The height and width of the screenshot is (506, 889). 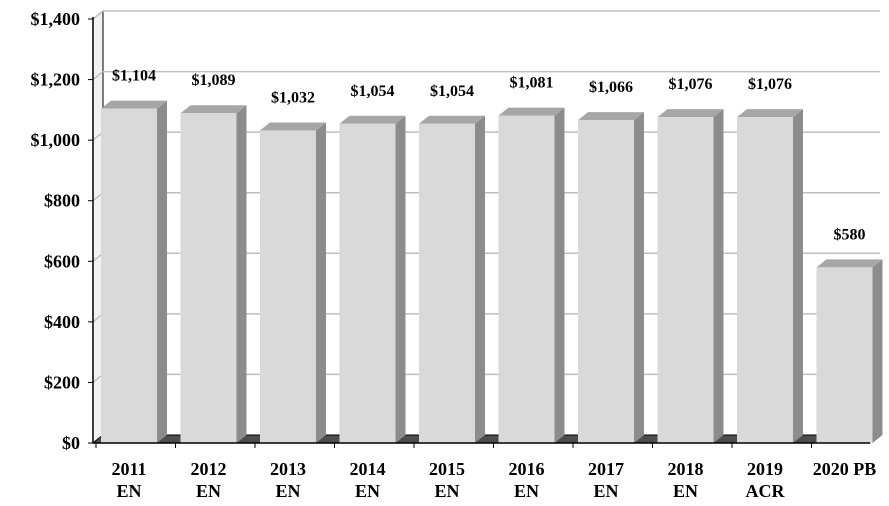 I want to click on x-tick-label: 2020 PB, so click(x=845, y=469).